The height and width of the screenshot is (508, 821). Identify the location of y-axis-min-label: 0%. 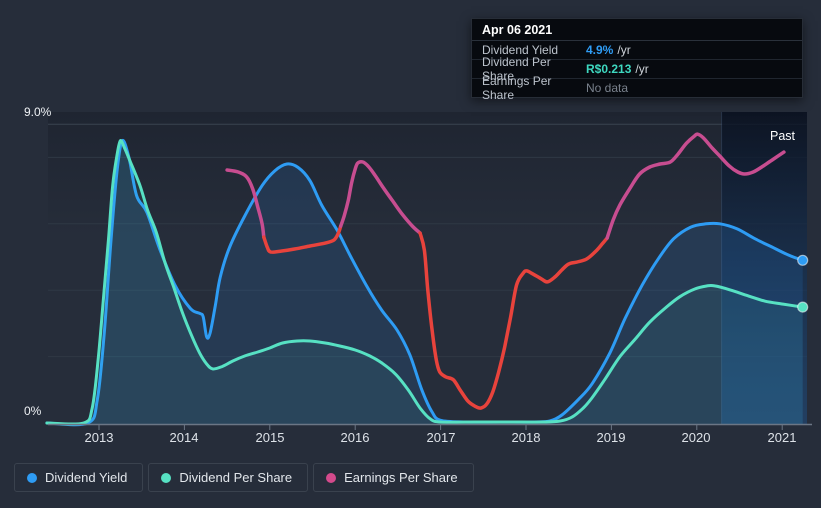
(33, 411).